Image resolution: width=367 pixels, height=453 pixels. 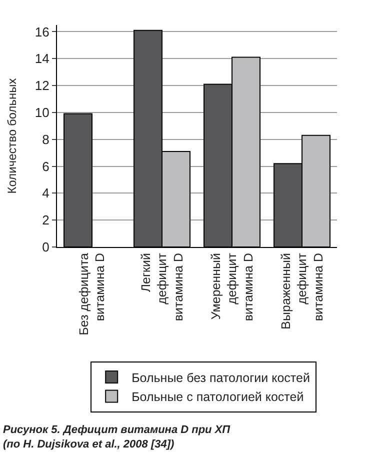 What do you see at coordinates (12, 136) in the screenshot?
I see `y-axis-title: Количество больных` at bounding box center [12, 136].